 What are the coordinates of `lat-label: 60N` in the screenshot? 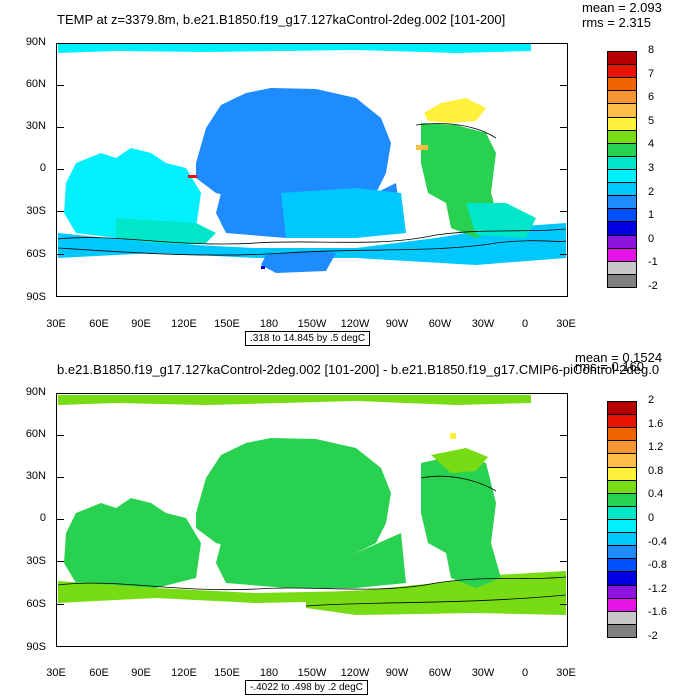 It's located at (35, 434).